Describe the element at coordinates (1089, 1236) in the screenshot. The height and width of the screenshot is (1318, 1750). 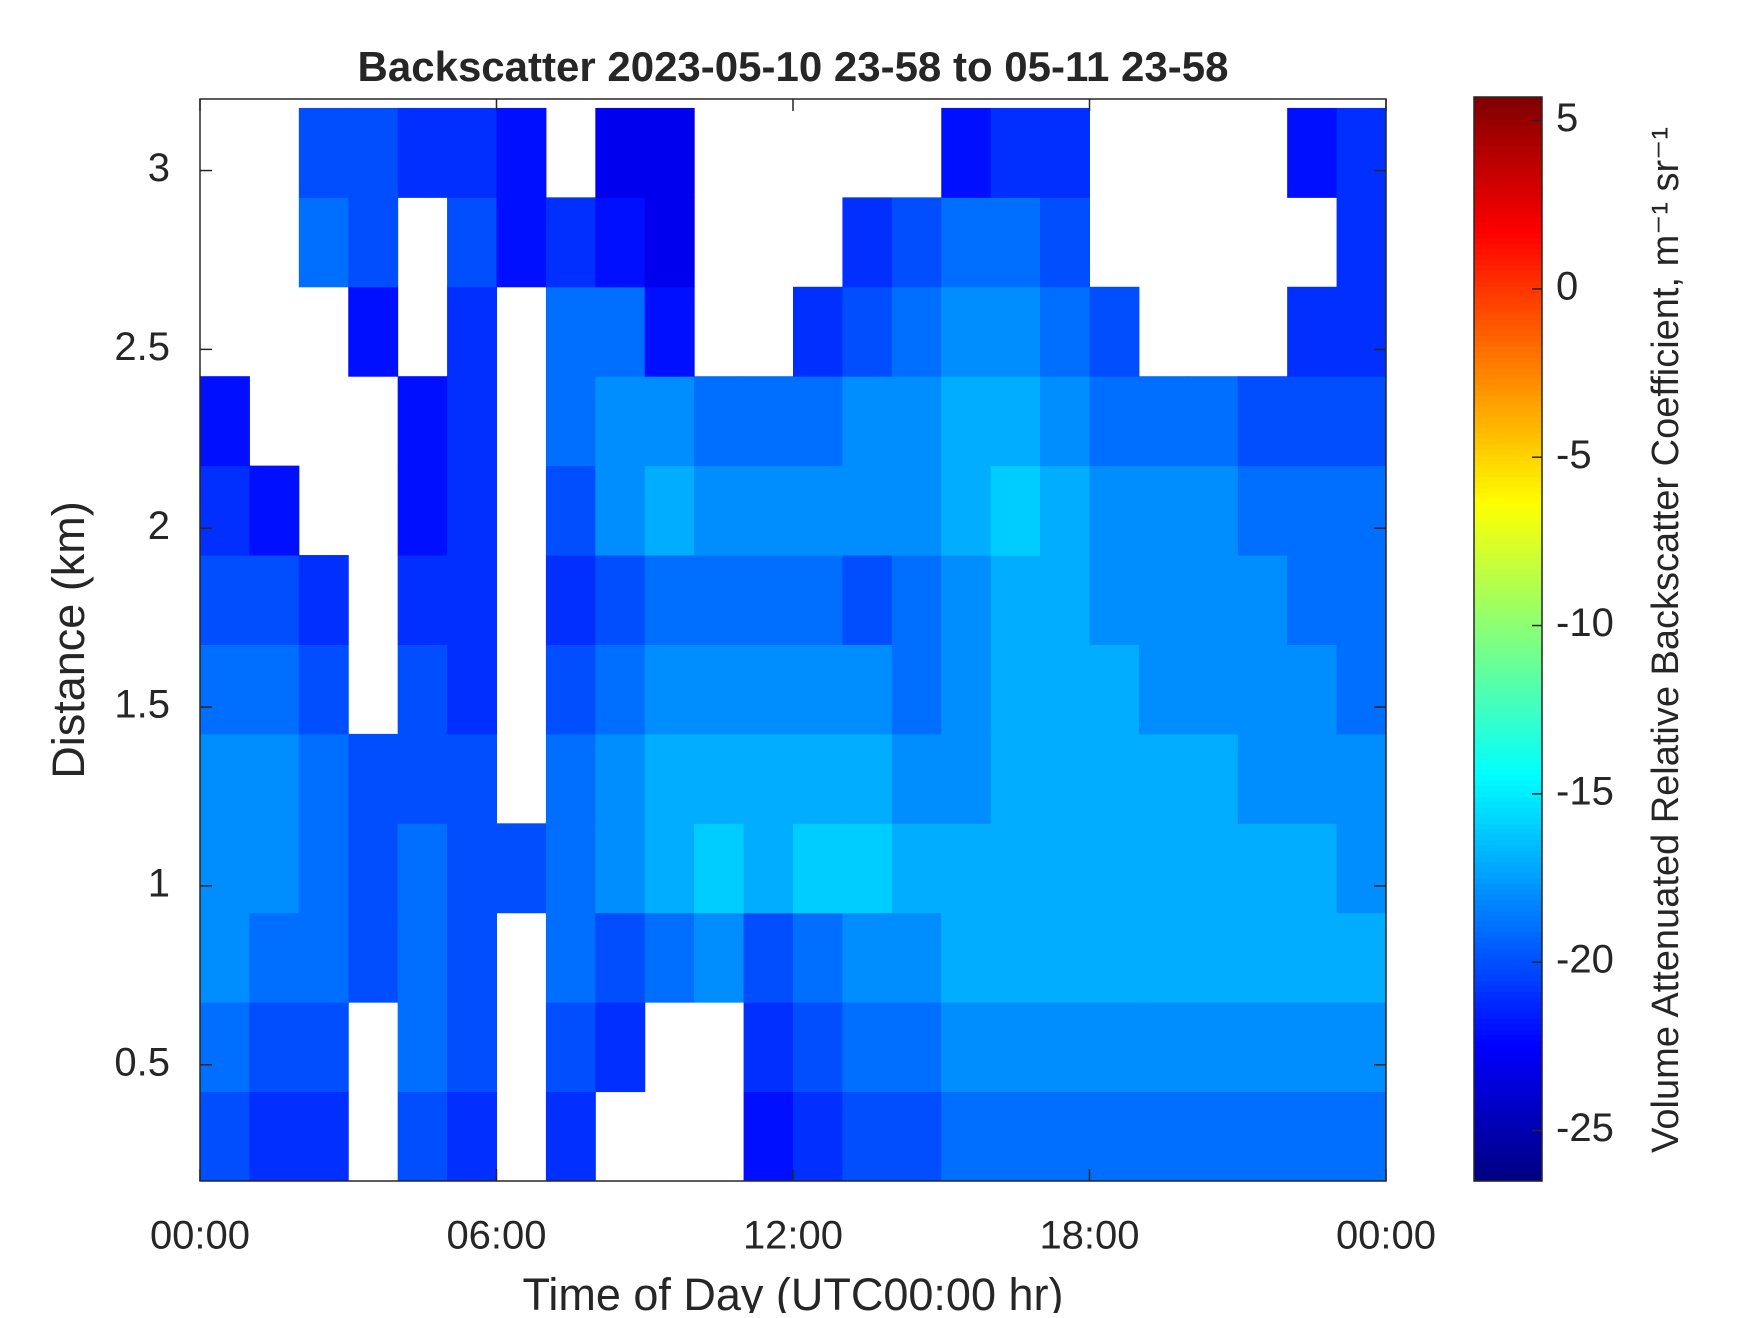
I see `x-tick-label: 18:00` at that location.